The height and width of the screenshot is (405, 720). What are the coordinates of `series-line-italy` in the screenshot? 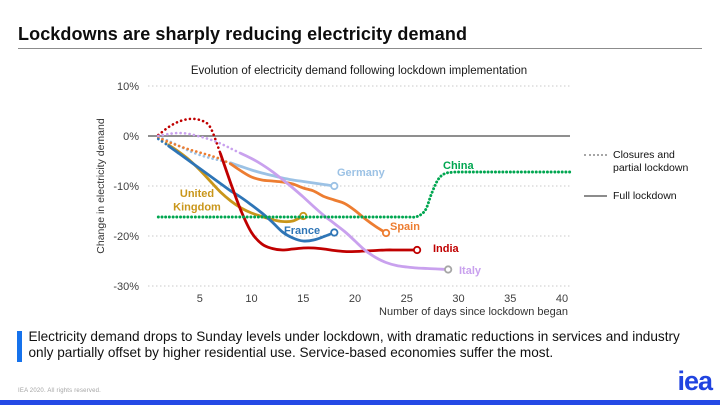 It's located at (344, 211).